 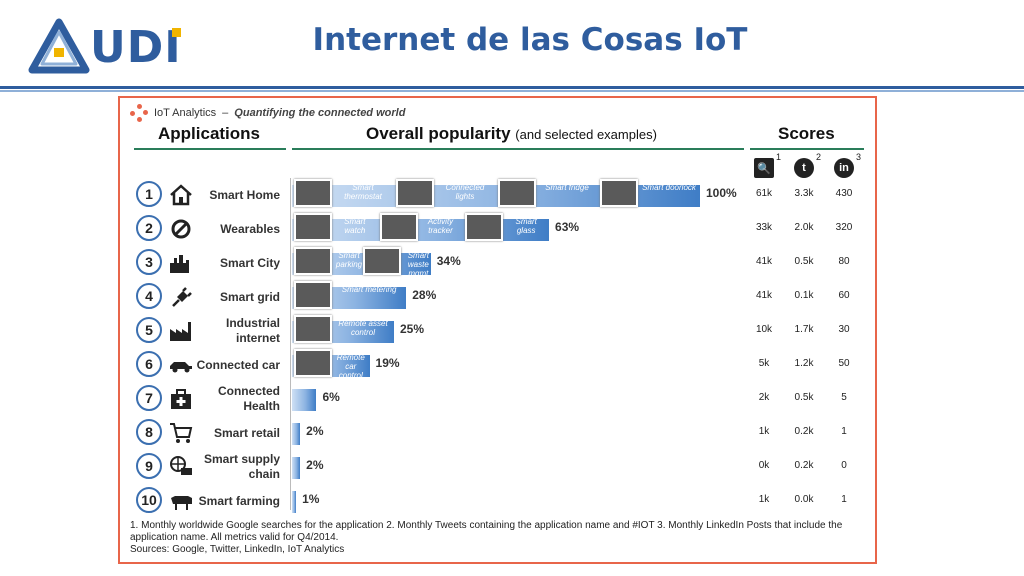 What do you see at coordinates (526, 226) in the screenshot?
I see `example-label: Smart glass` at bounding box center [526, 226].